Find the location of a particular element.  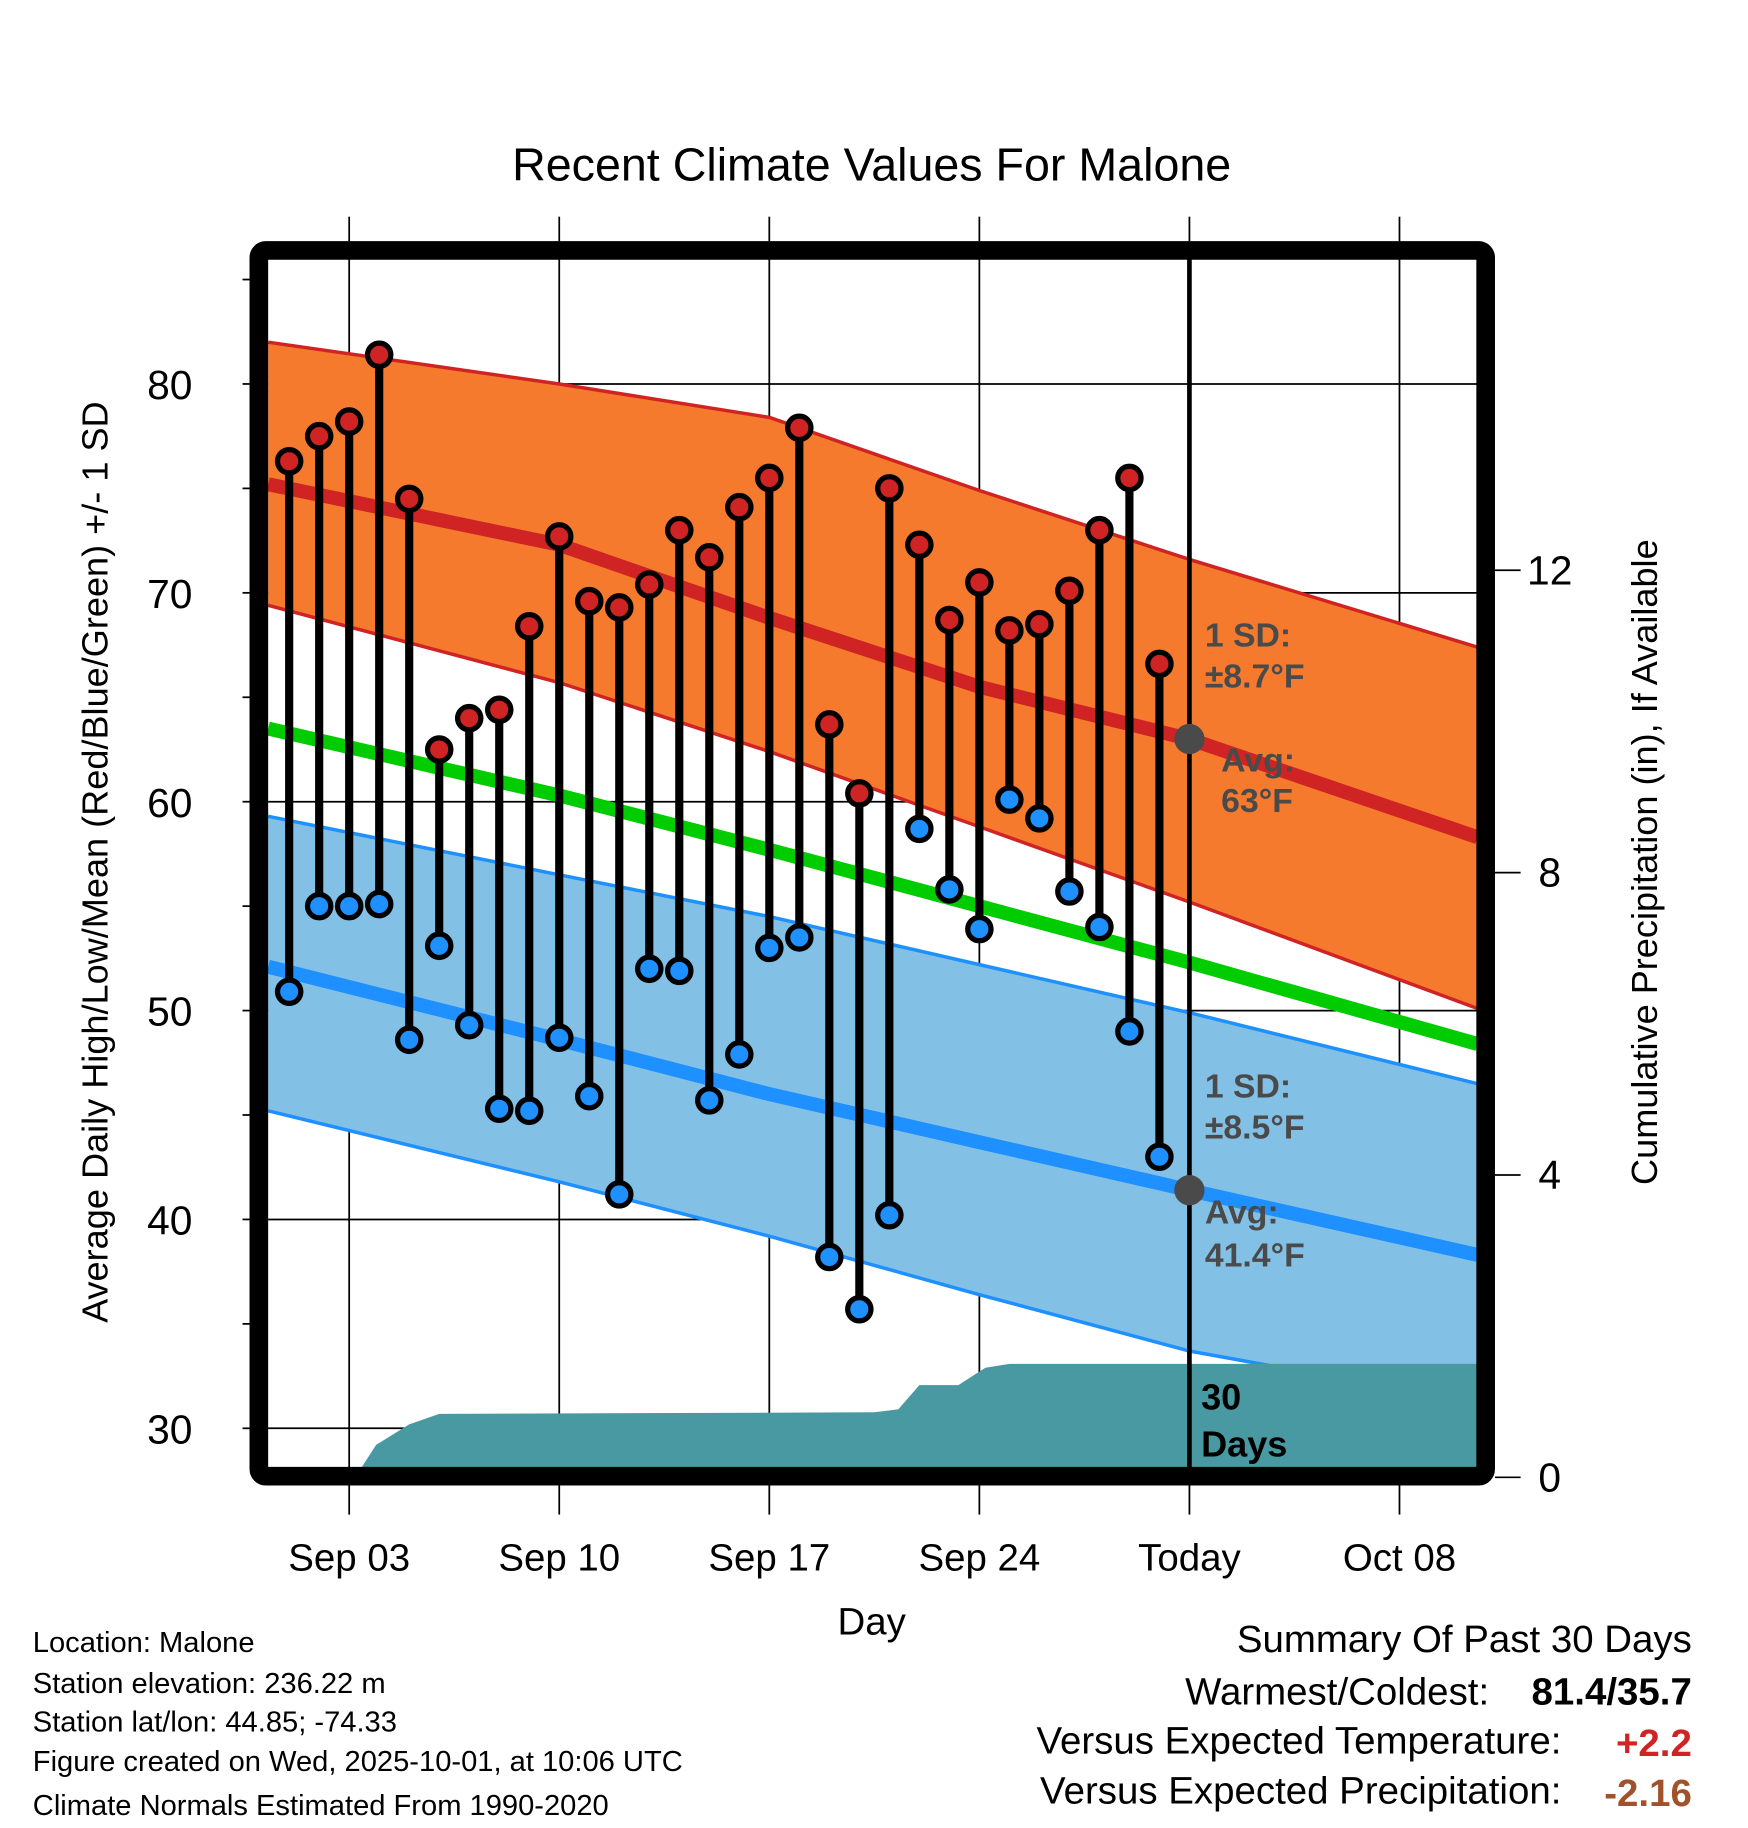

normal-high-line is located at coordinates (873, 660).